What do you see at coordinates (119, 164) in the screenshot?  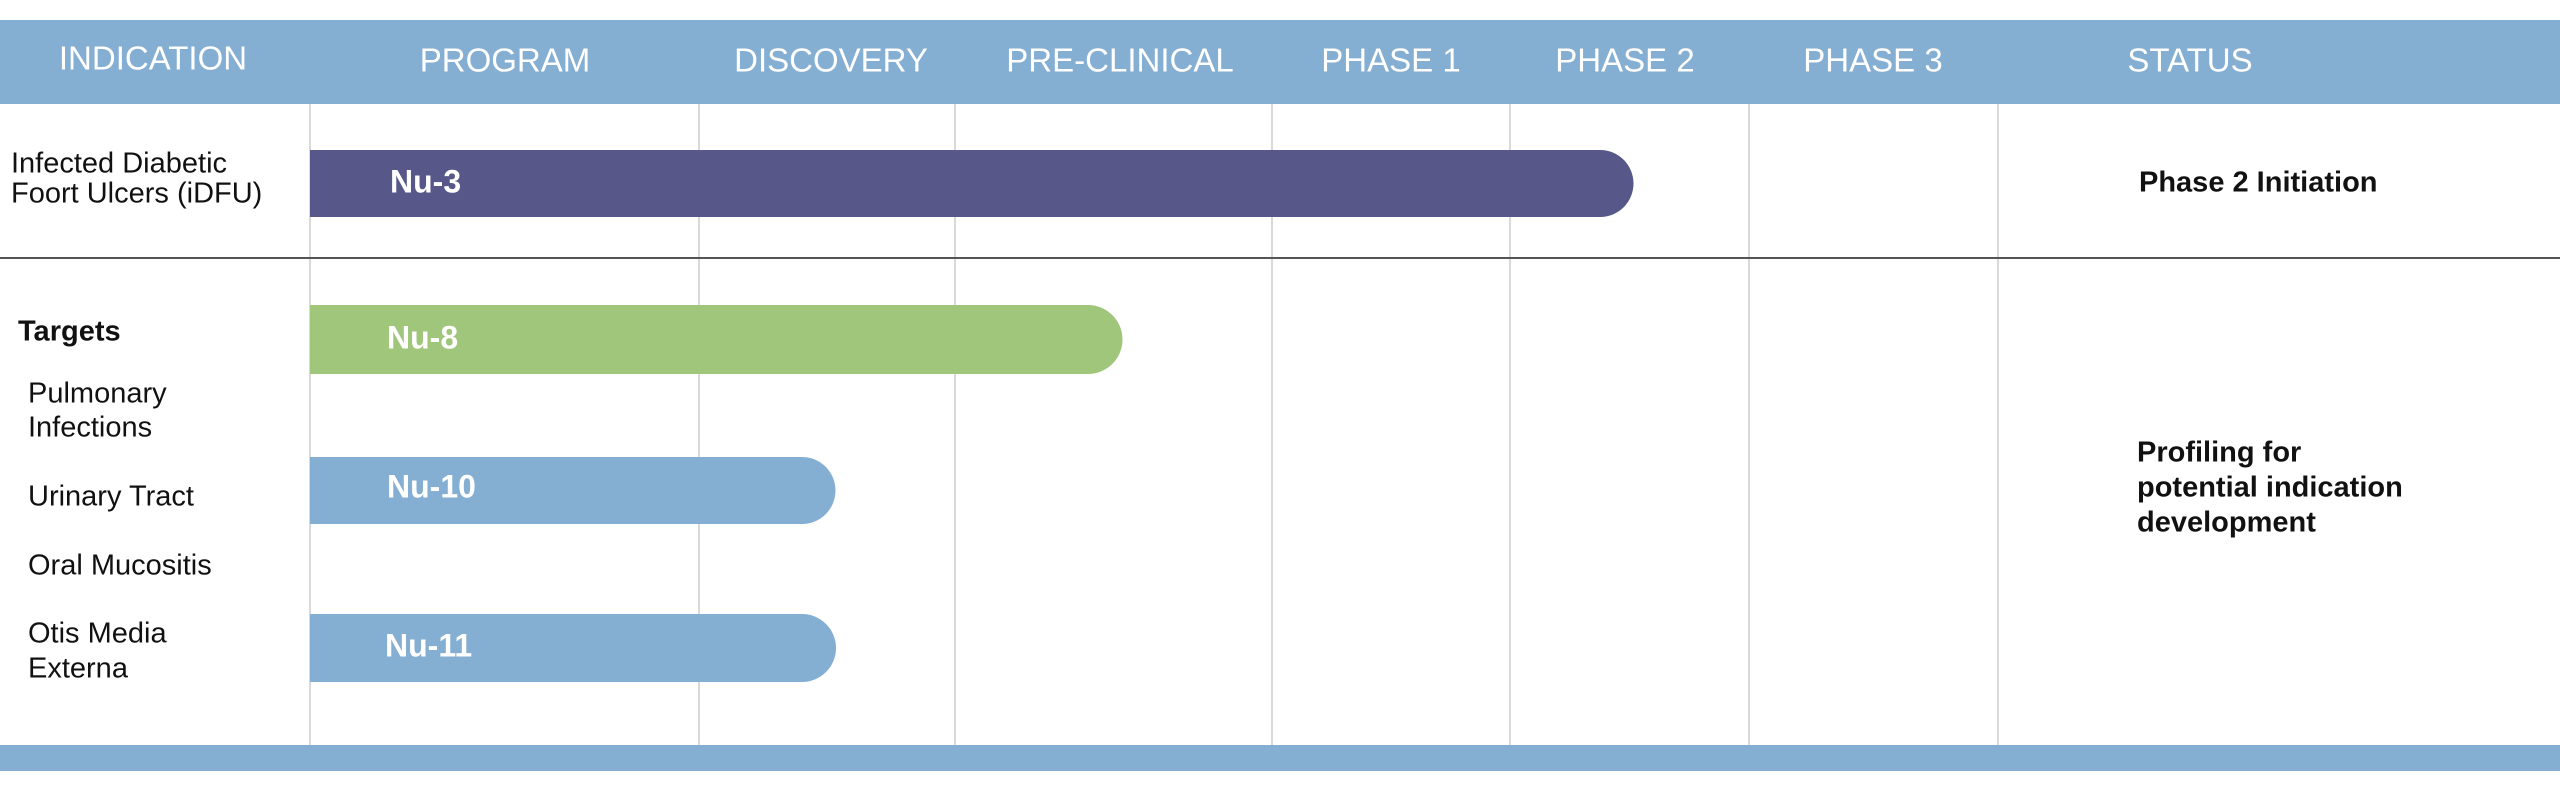 I see `indication: Infected Diabetic` at bounding box center [119, 164].